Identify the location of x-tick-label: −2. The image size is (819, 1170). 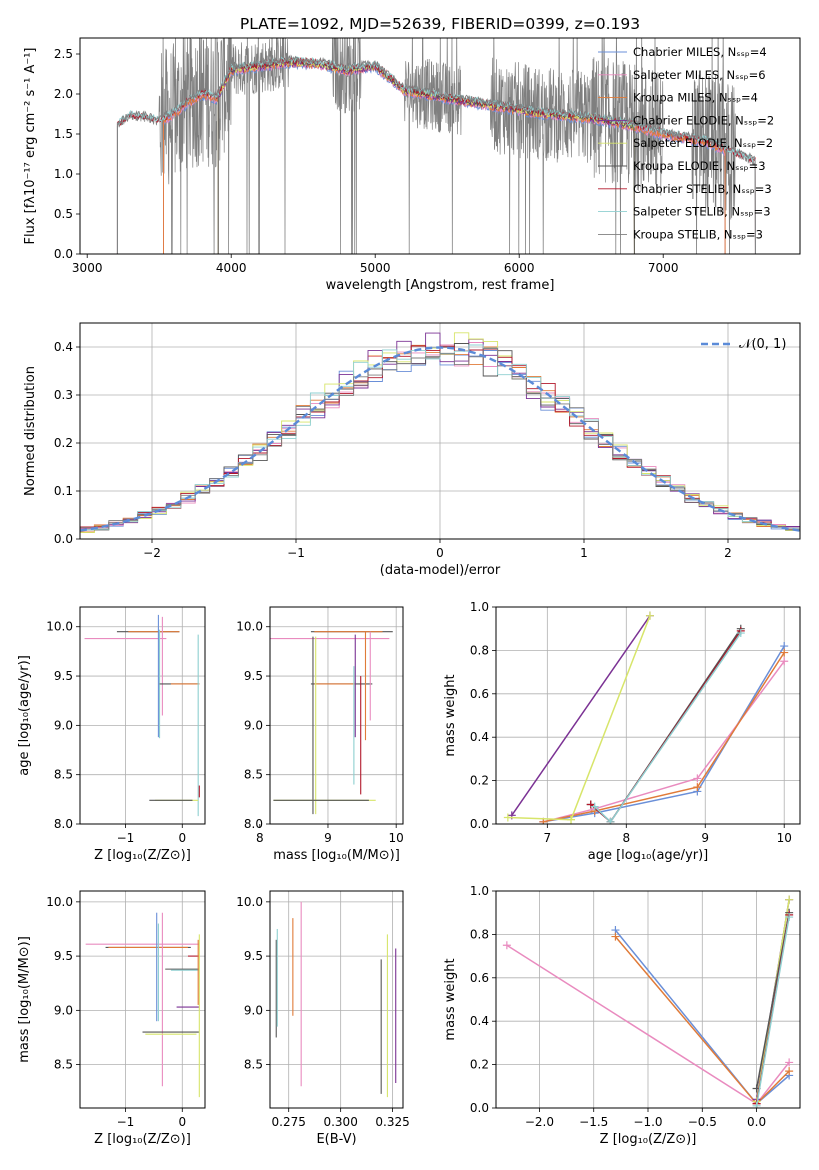
(152, 553).